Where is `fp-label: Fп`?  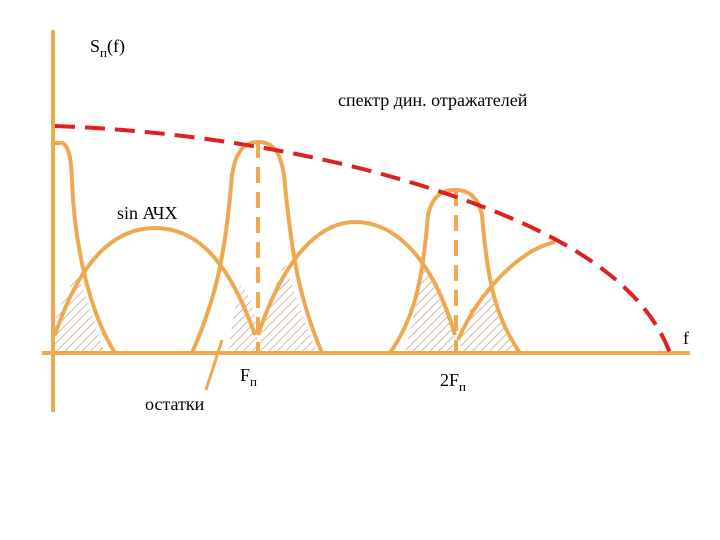
fp-label: Fп is located at coordinates (248, 377).